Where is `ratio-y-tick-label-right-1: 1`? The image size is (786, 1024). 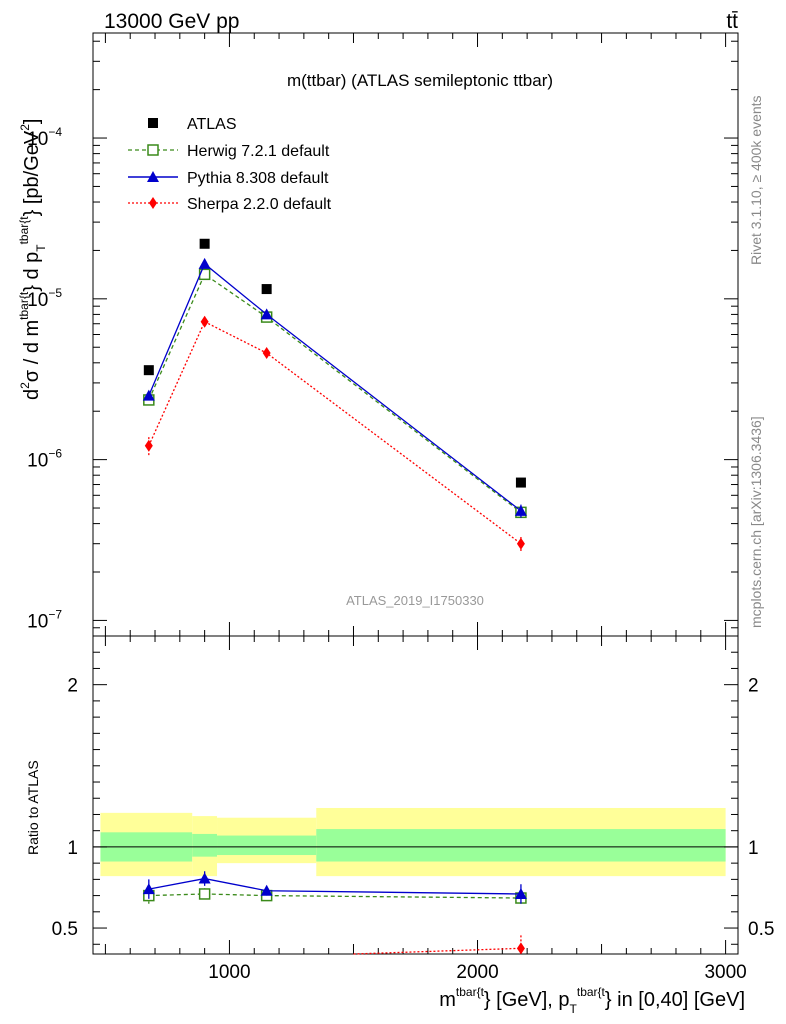
ratio-y-tick-label-right-1: 1 is located at coordinates (753, 848).